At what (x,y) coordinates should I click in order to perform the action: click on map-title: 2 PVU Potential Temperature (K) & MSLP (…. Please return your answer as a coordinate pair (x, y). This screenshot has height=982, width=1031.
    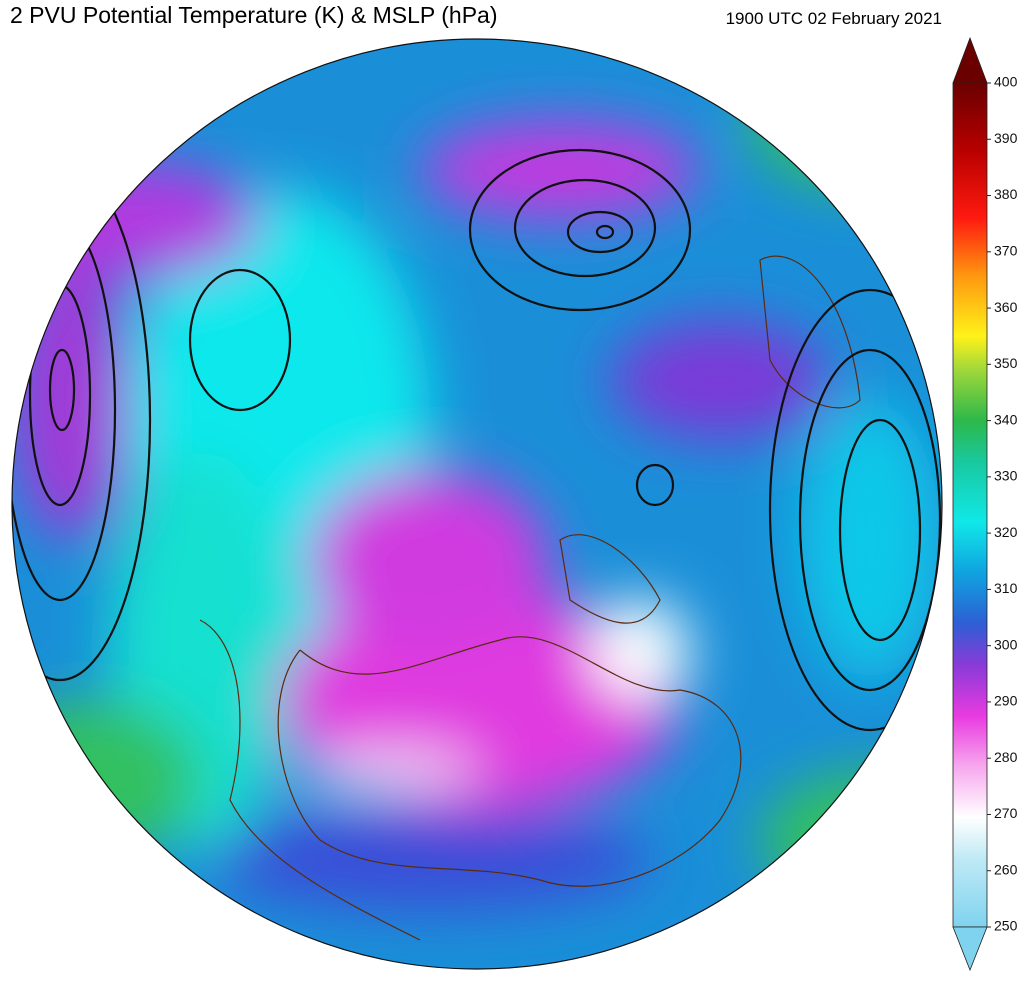
    Looking at the image, I should click on (253, 15).